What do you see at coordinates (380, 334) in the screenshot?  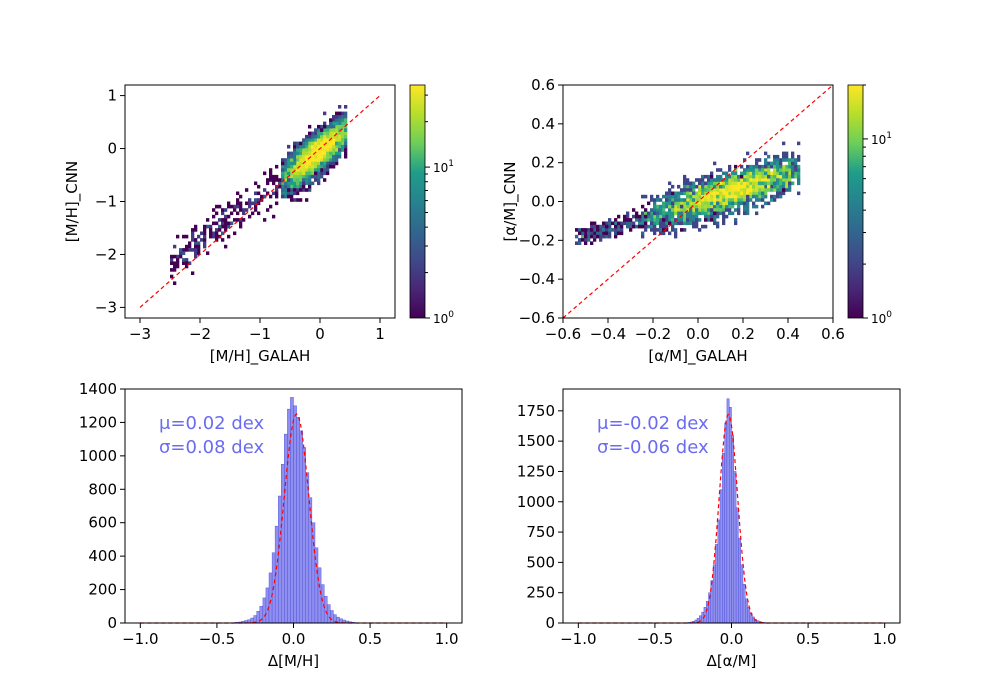 I see `x-tick-label: 1` at bounding box center [380, 334].